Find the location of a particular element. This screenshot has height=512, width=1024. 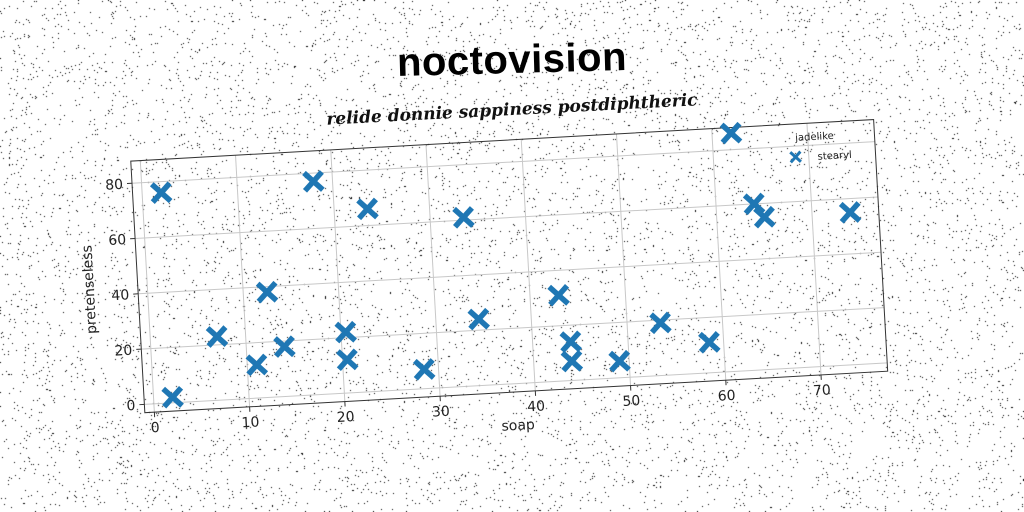

legend-entry-stearyl: stearyl is located at coordinates (834, 156).